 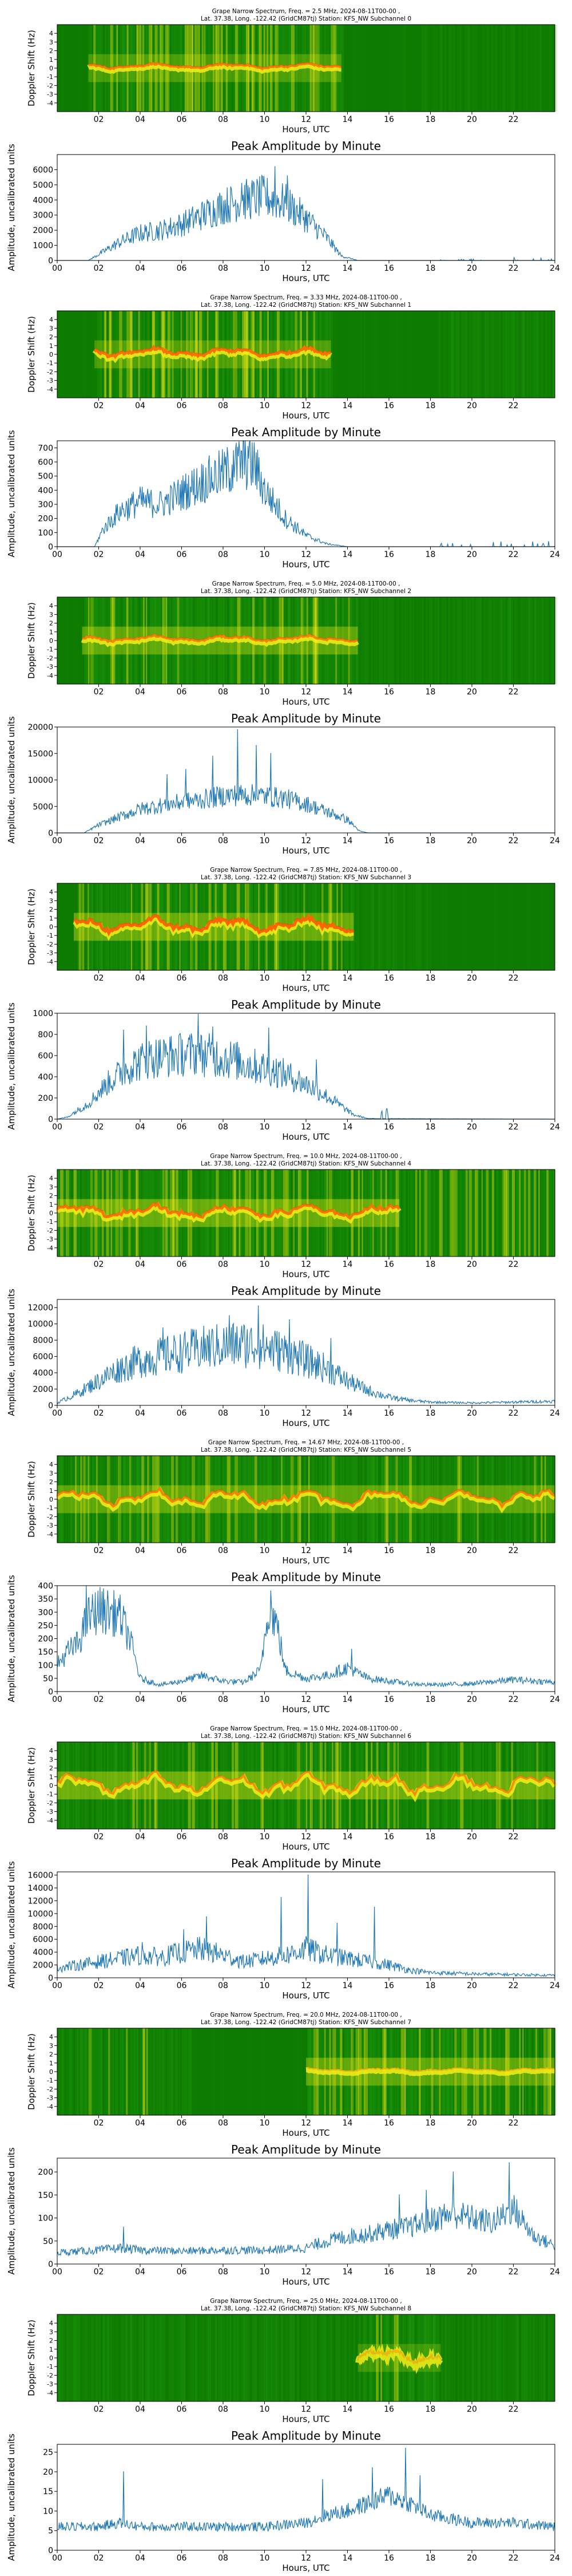 What do you see at coordinates (472, 2272) in the screenshot?
I see `x-tick-label: 20` at bounding box center [472, 2272].